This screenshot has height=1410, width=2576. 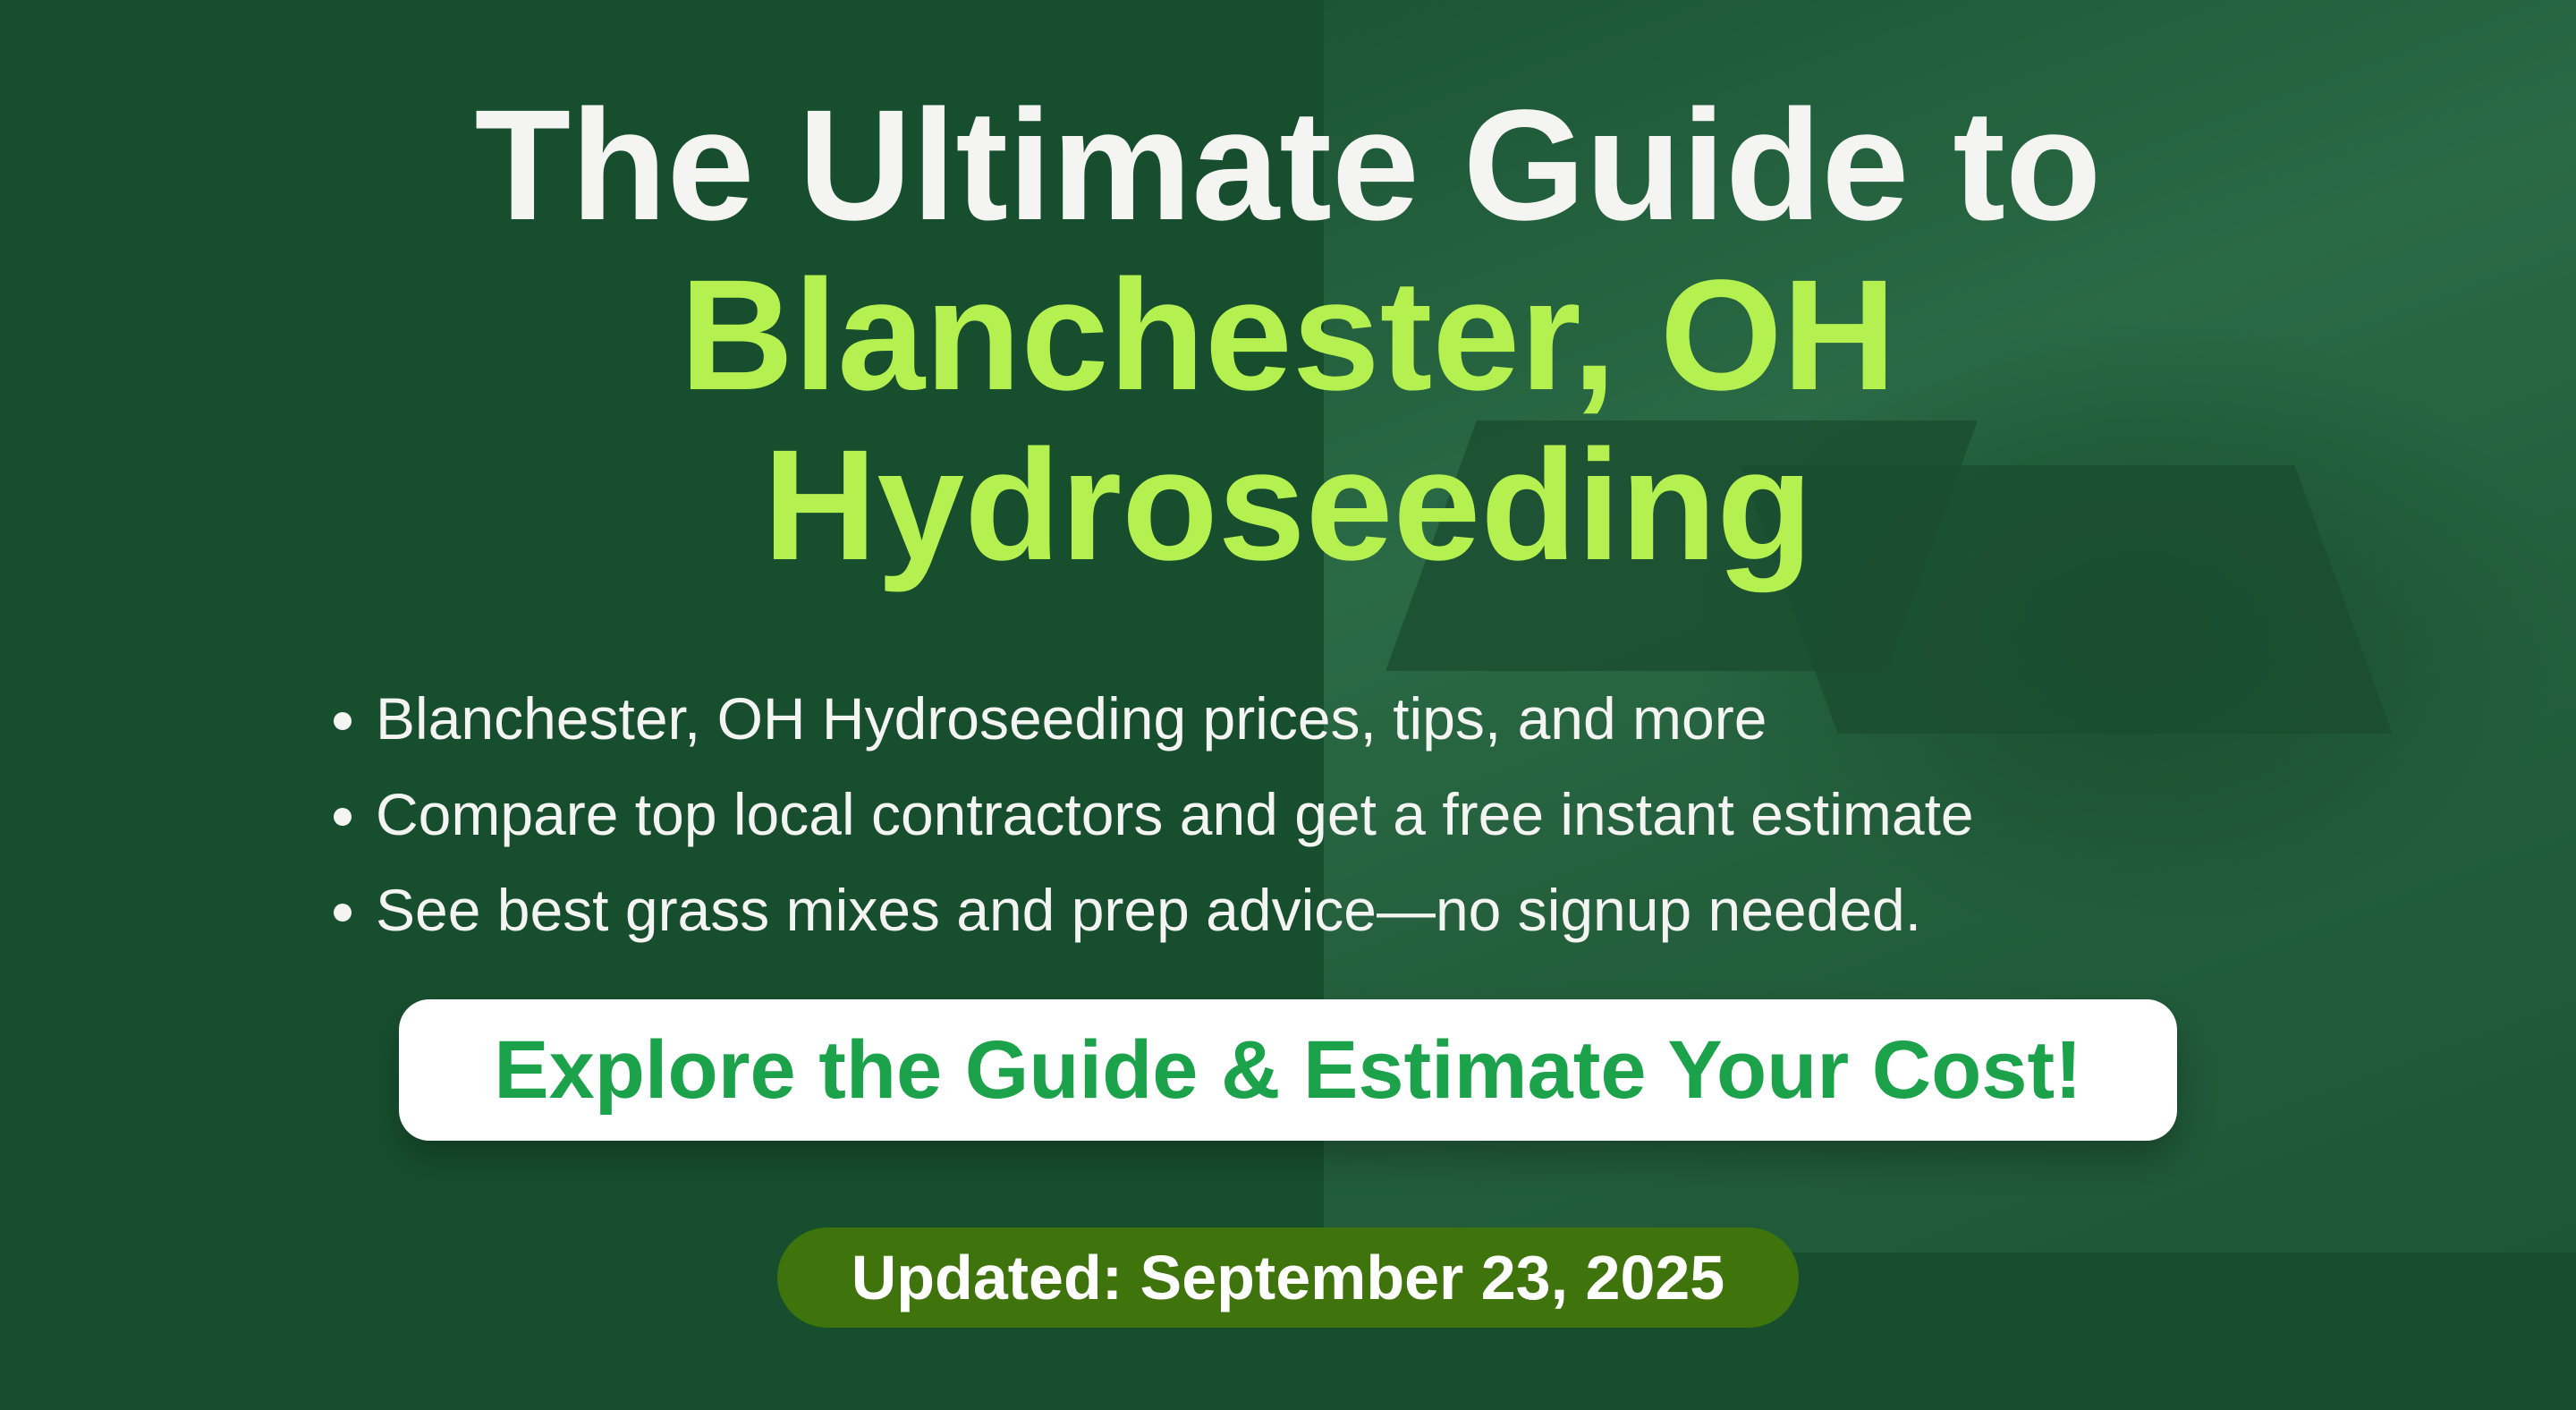 I want to click on updated-date-text: Updated: September 23, 2025, so click(x=1288, y=1278).